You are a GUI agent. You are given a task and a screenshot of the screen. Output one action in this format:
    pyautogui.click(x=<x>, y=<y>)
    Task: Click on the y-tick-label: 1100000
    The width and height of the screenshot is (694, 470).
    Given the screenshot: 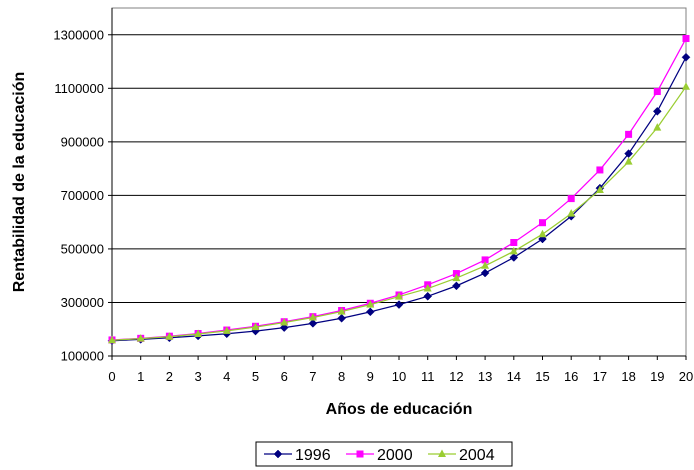 What is the action you would take?
    pyautogui.click(x=79, y=88)
    